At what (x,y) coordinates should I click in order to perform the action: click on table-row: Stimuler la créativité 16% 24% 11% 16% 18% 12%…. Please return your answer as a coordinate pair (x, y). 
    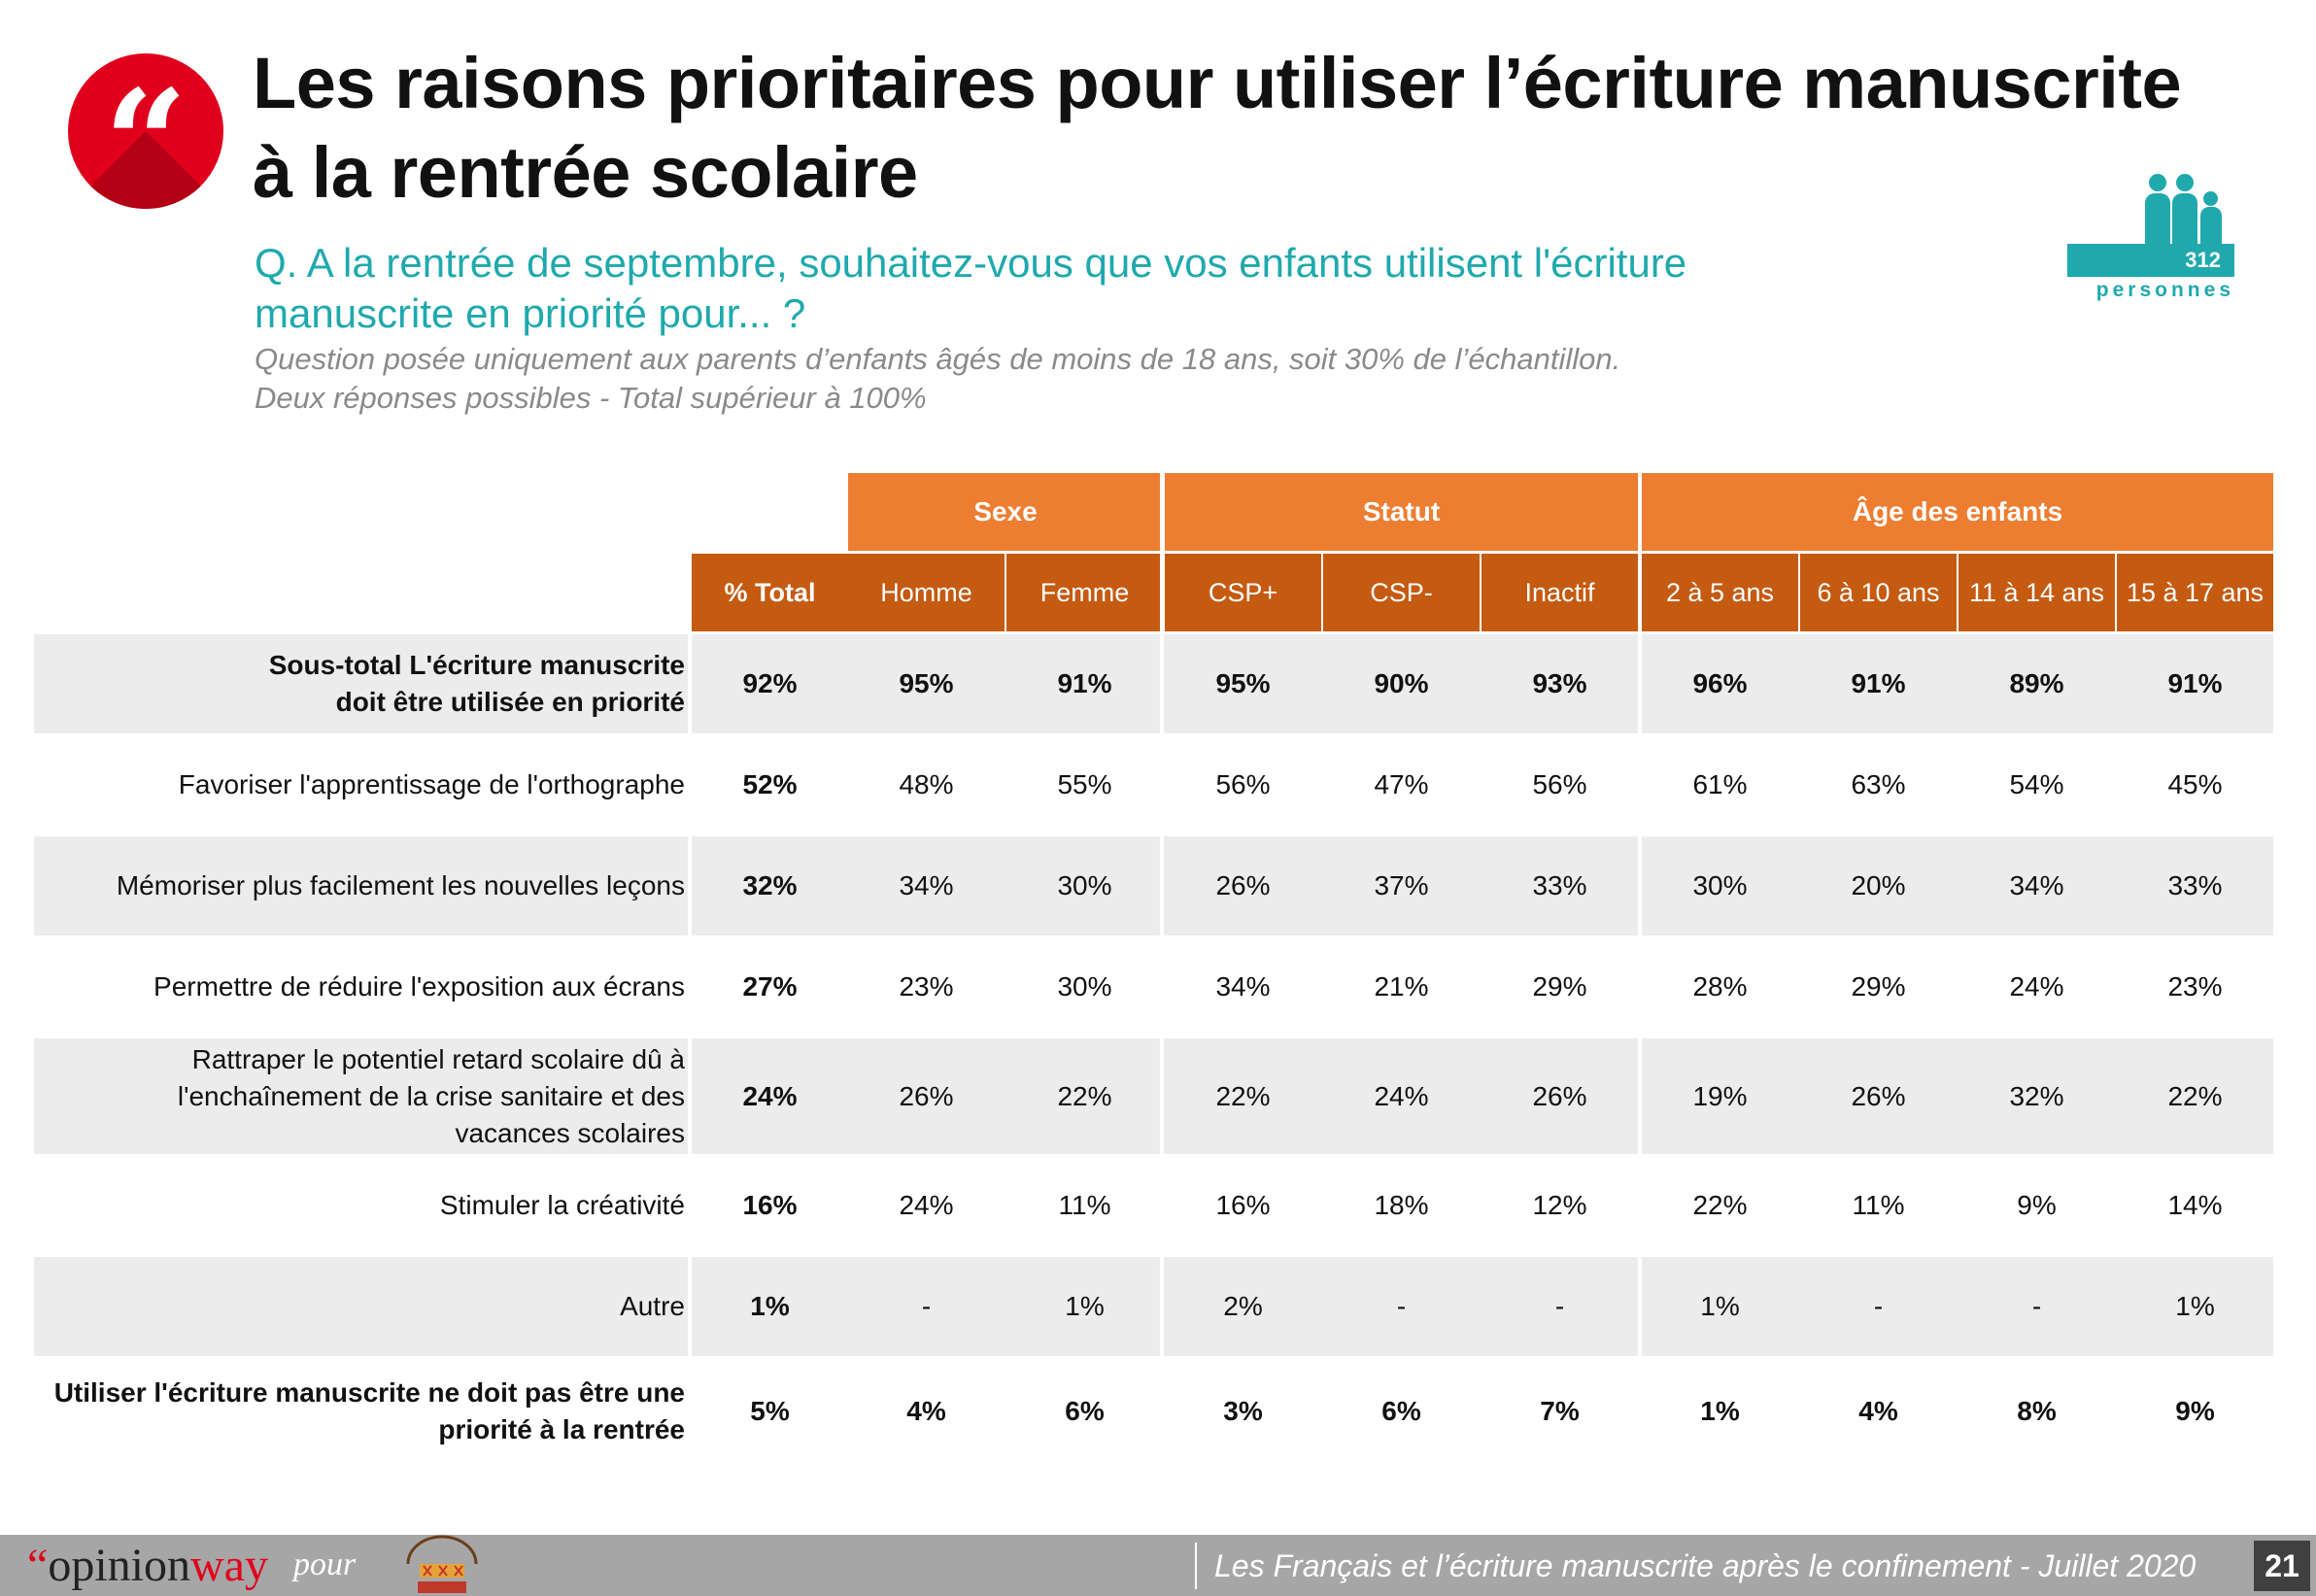
    Looking at the image, I should click on (1153, 1205).